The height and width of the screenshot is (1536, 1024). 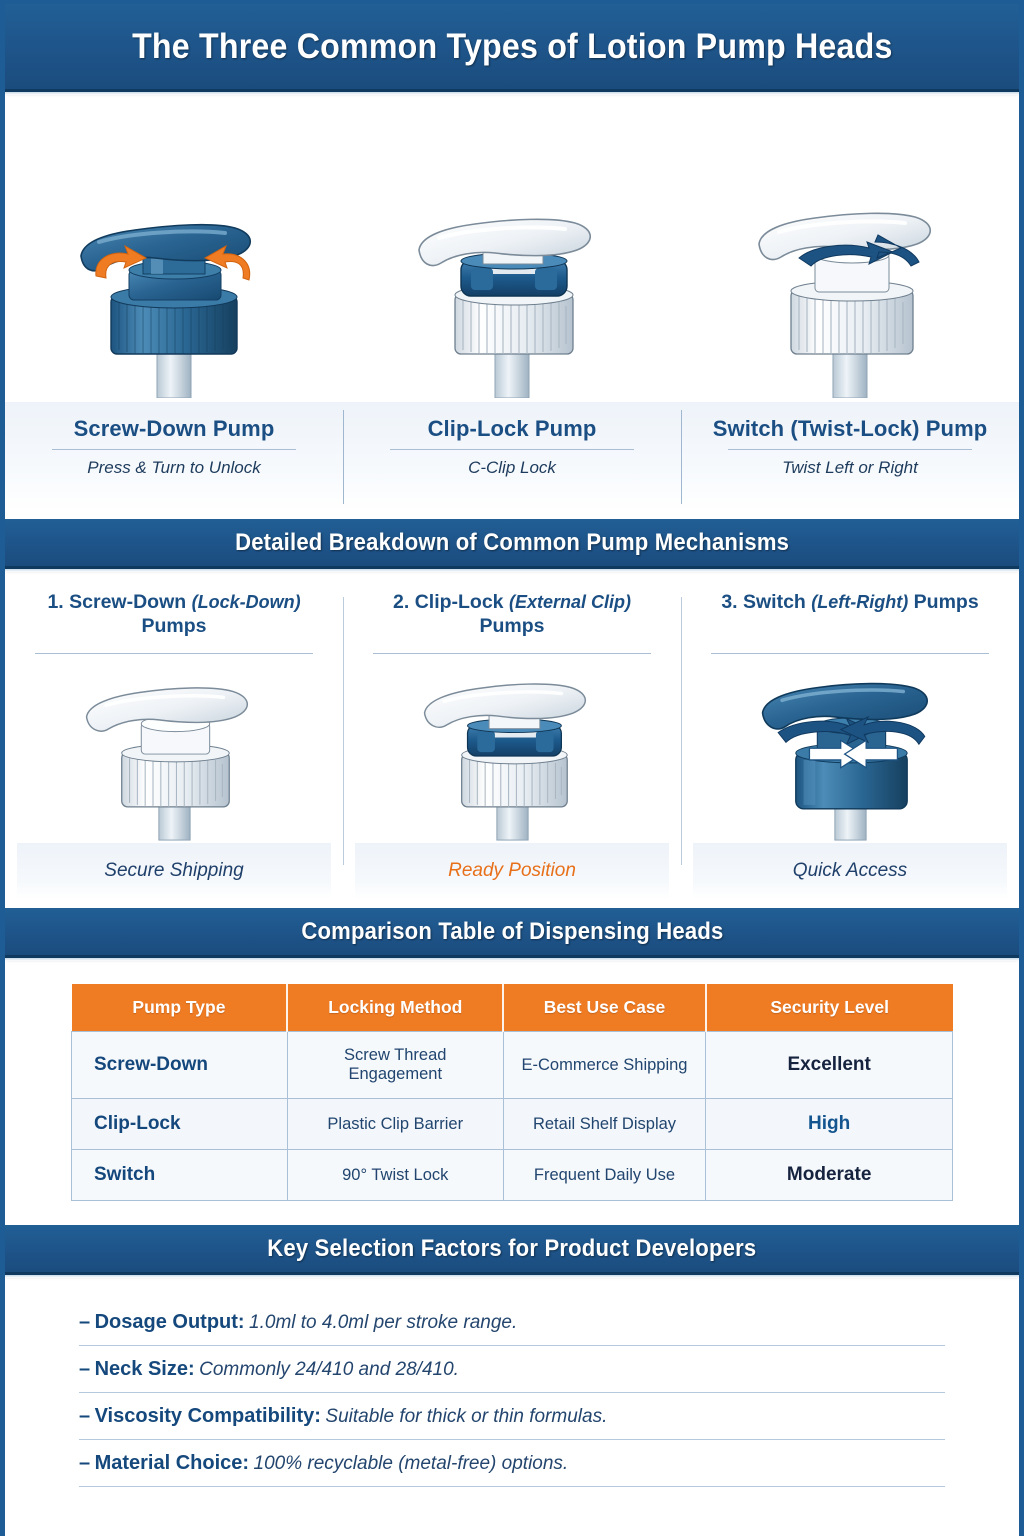 I want to click on overview-subtitle-screw-down: Press & Turn to Unlock, so click(x=174, y=467).